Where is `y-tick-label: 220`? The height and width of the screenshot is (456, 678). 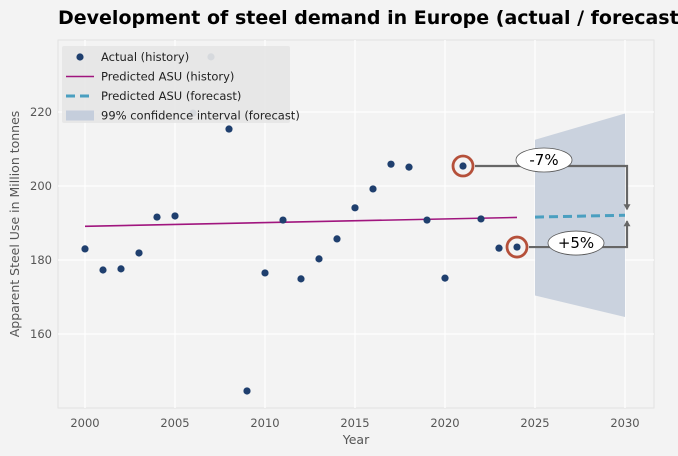
y-tick-label: 220 is located at coordinates (41, 112).